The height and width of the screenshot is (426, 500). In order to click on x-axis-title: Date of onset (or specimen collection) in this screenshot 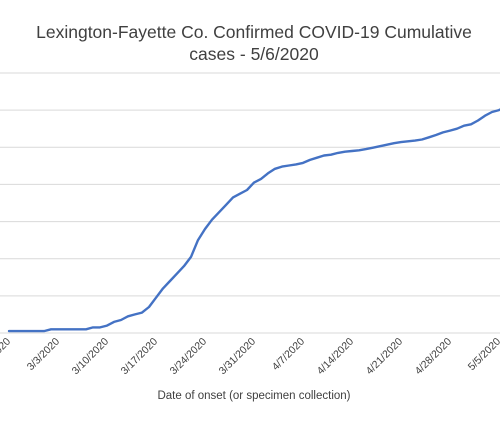, I will do `click(253, 396)`.